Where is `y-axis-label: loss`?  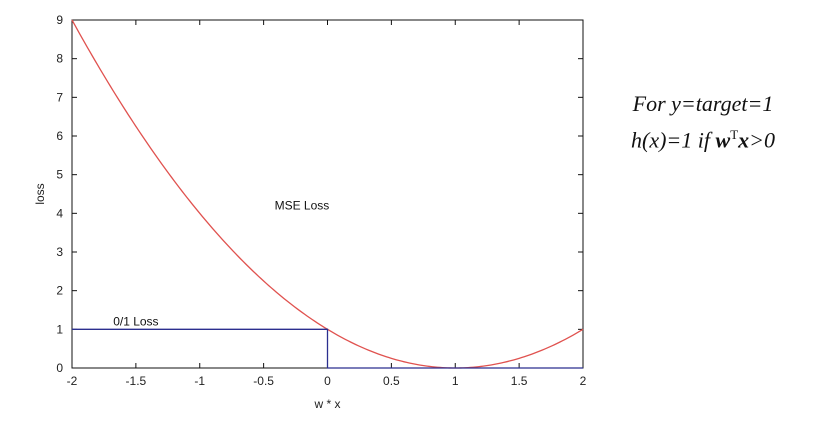 y-axis-label: loss is located at coordinates (40, 193).